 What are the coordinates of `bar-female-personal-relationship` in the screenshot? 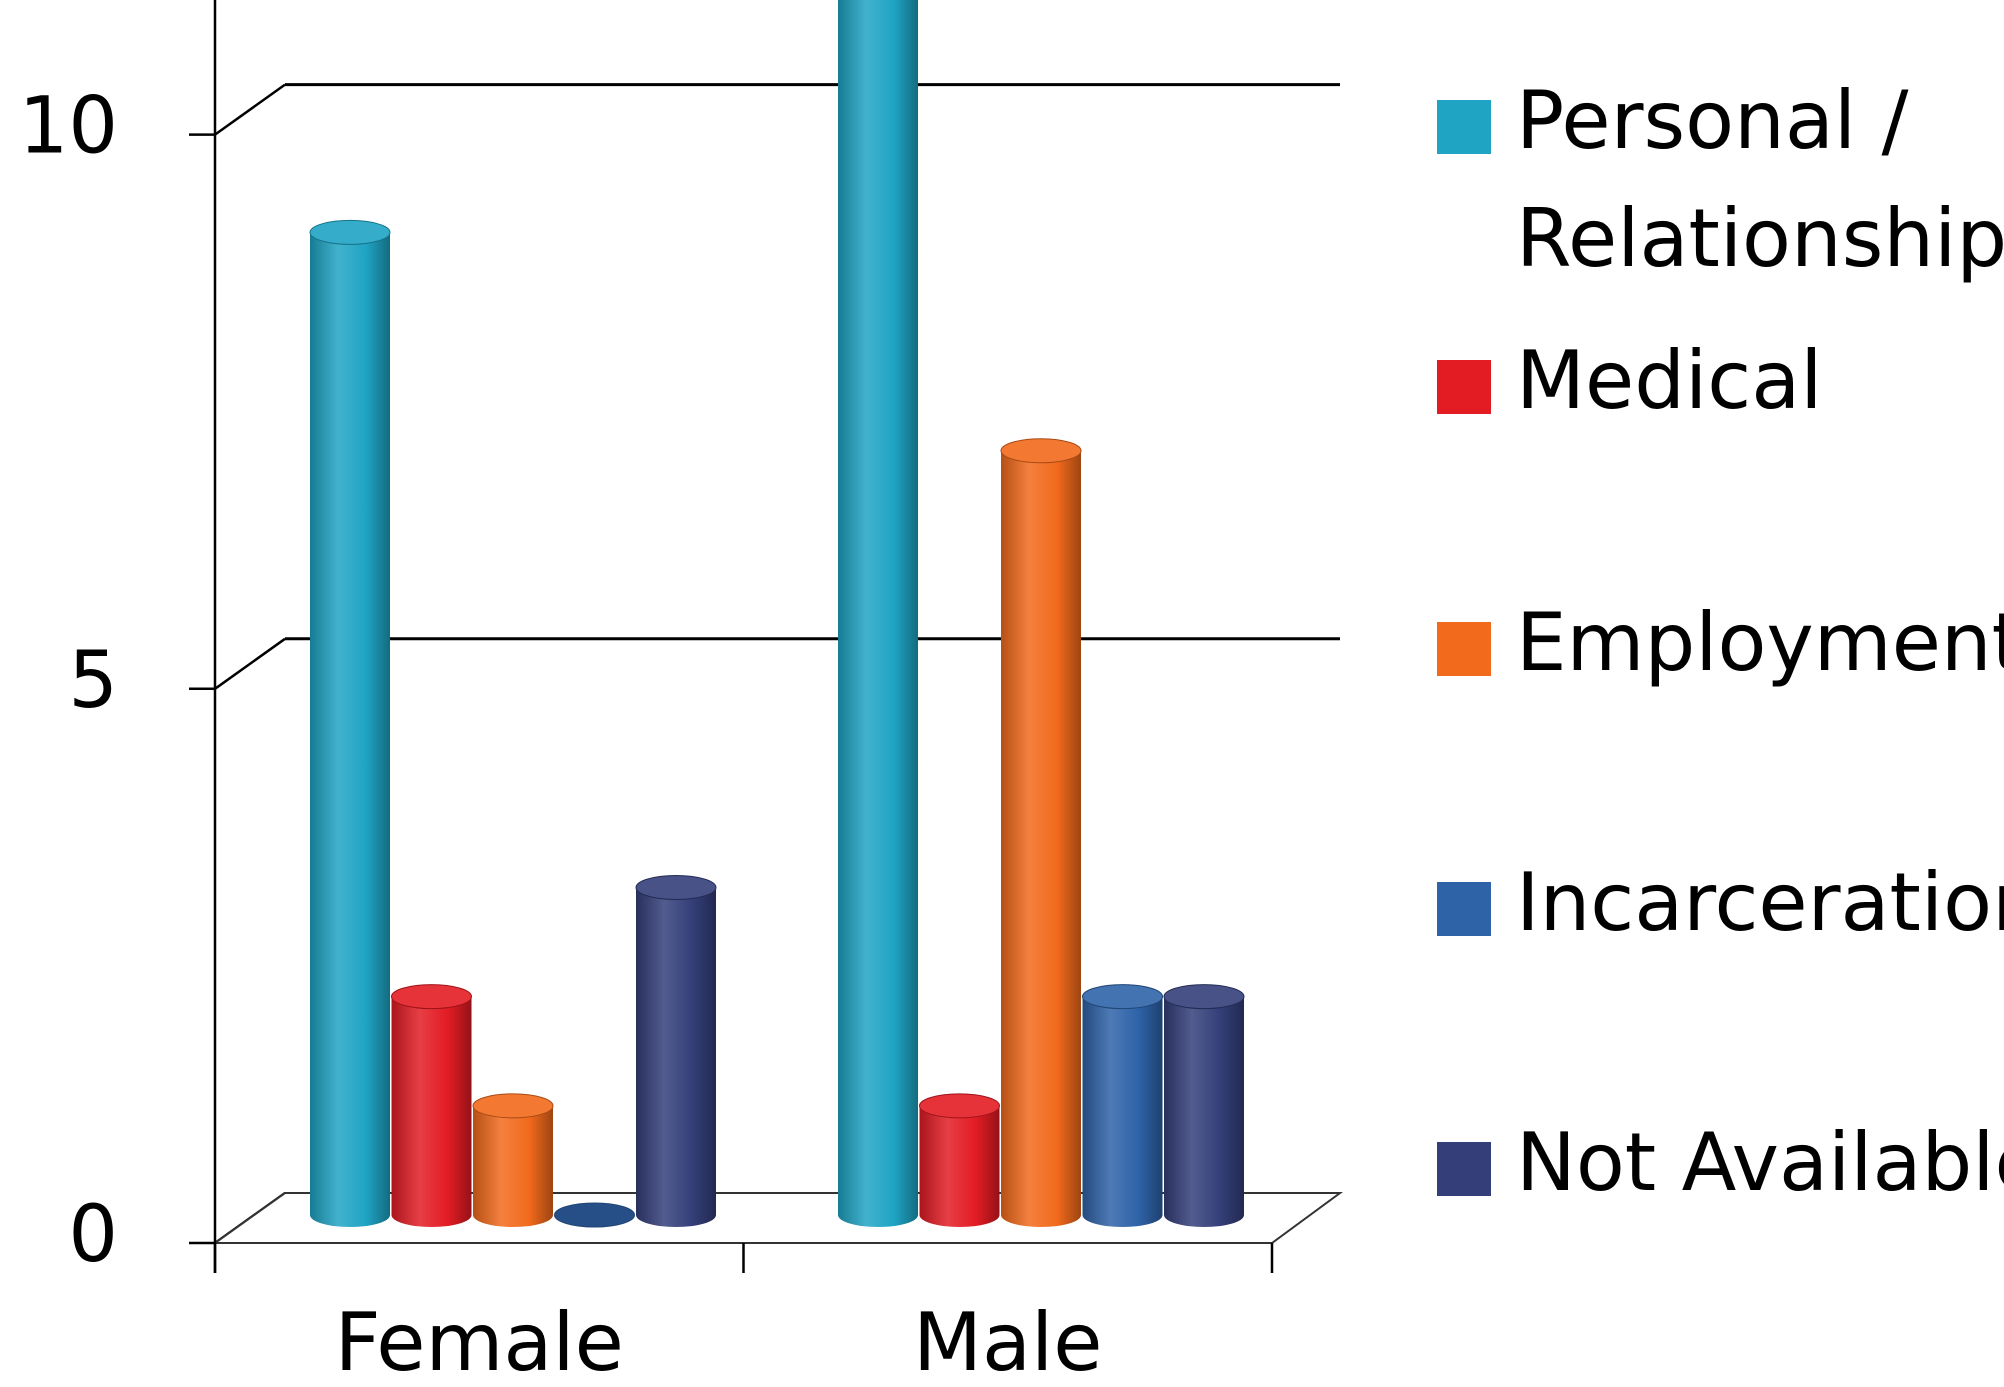 It's located at (350, 723).